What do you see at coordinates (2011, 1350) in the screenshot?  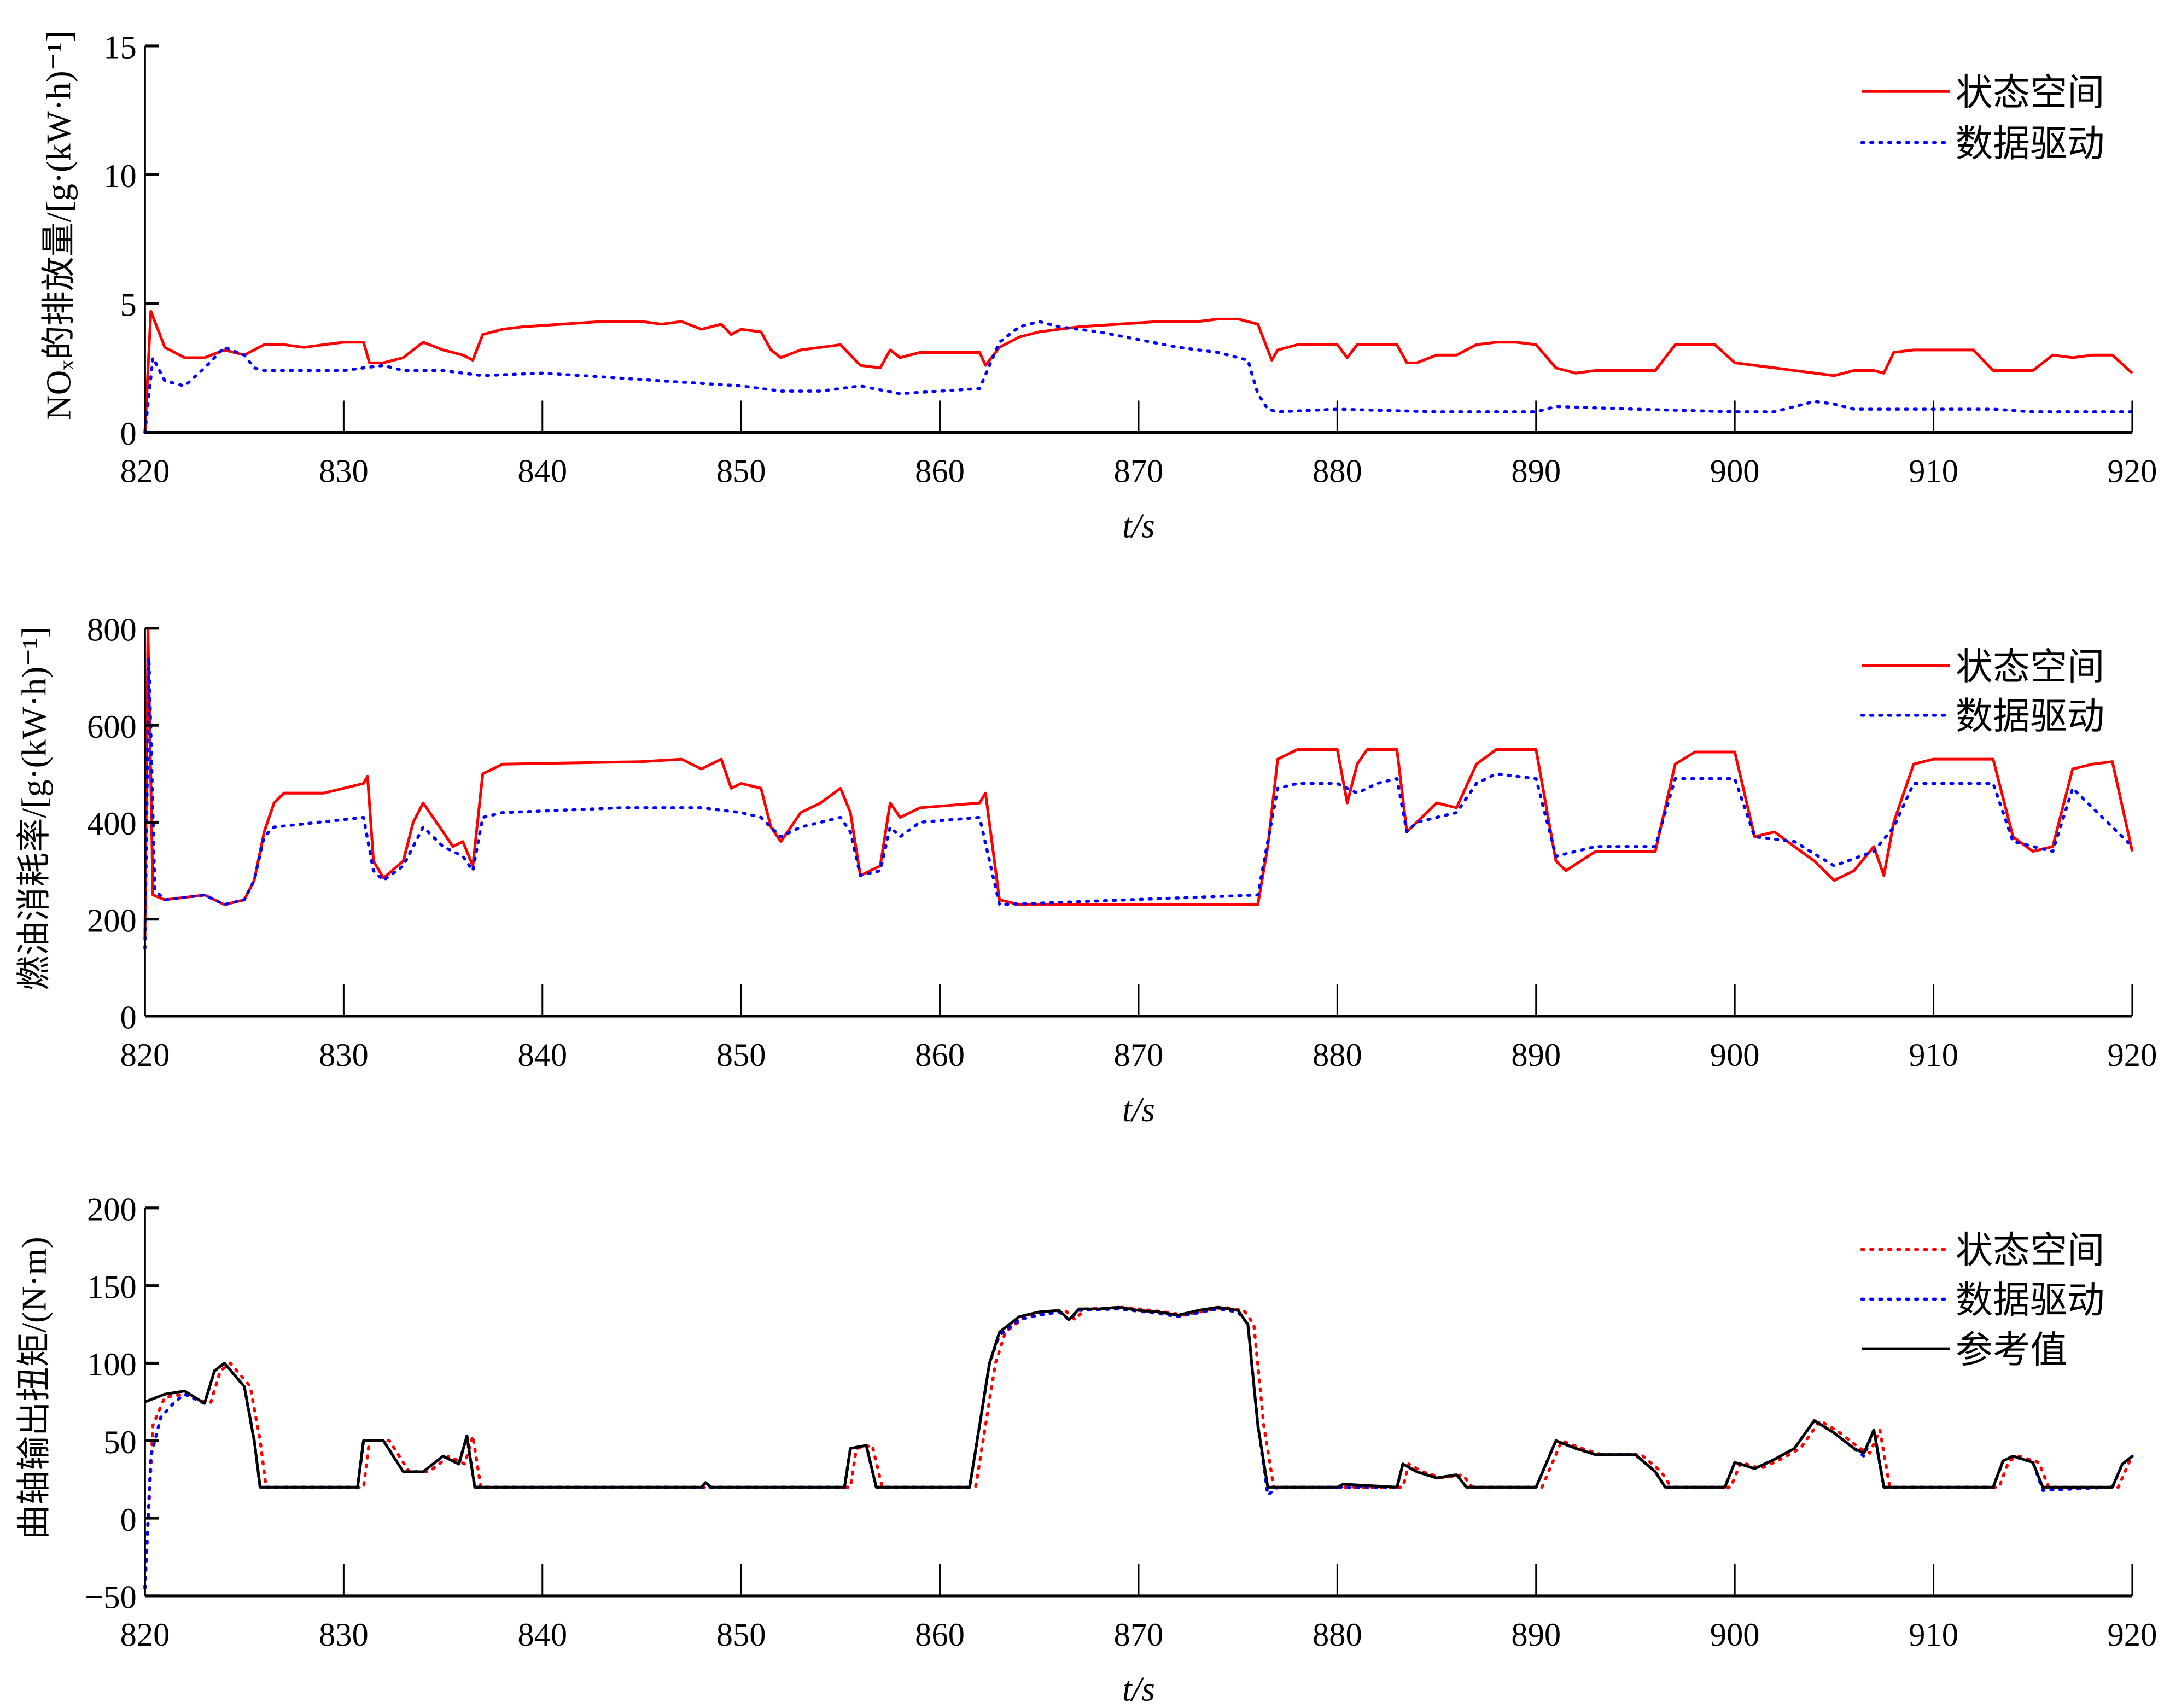 I see `legend-label: 参考值` at bounding box center [2011, 1350].